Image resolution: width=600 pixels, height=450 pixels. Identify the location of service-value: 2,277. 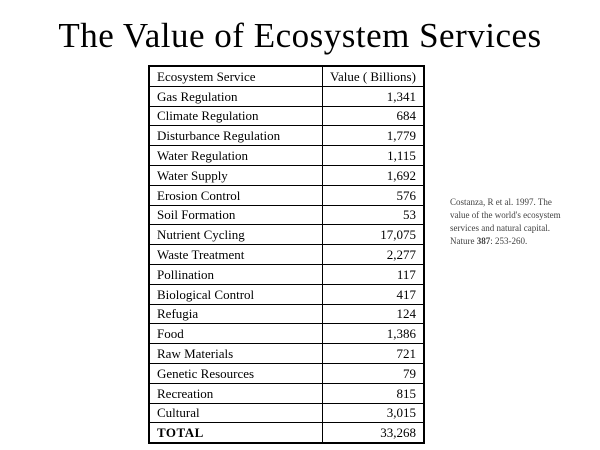
(373, 254).